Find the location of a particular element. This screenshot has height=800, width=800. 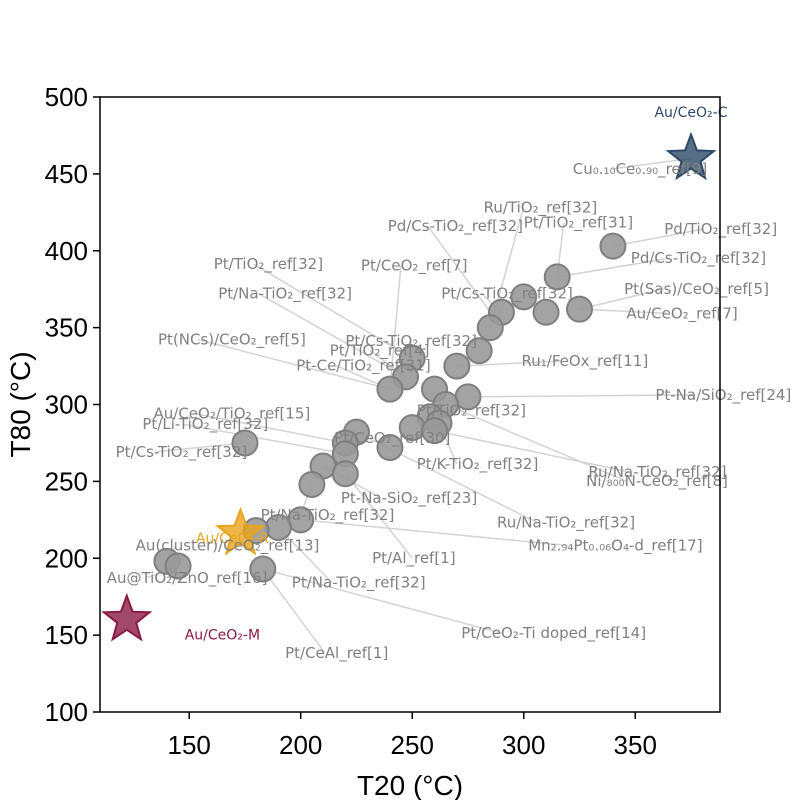

point-label: Pt/K-TiO₂_ref[32] is located at coordinates (478, 464).